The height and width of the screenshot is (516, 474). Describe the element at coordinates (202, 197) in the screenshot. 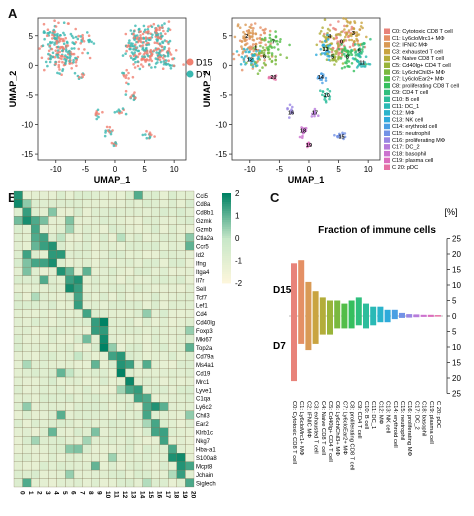

I see `heatmap-gene-label: Ccl5` at that location.